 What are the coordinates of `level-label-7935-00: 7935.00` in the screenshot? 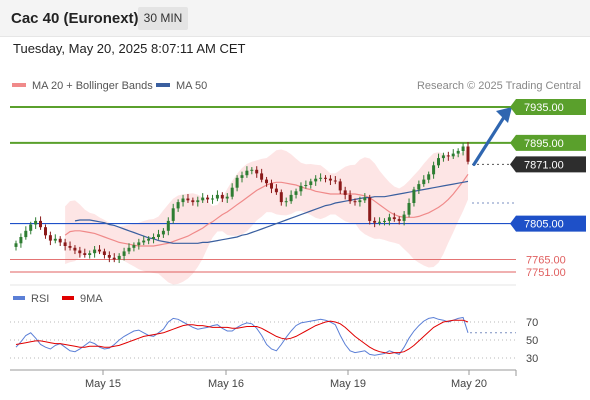 It's located at (544, 108).